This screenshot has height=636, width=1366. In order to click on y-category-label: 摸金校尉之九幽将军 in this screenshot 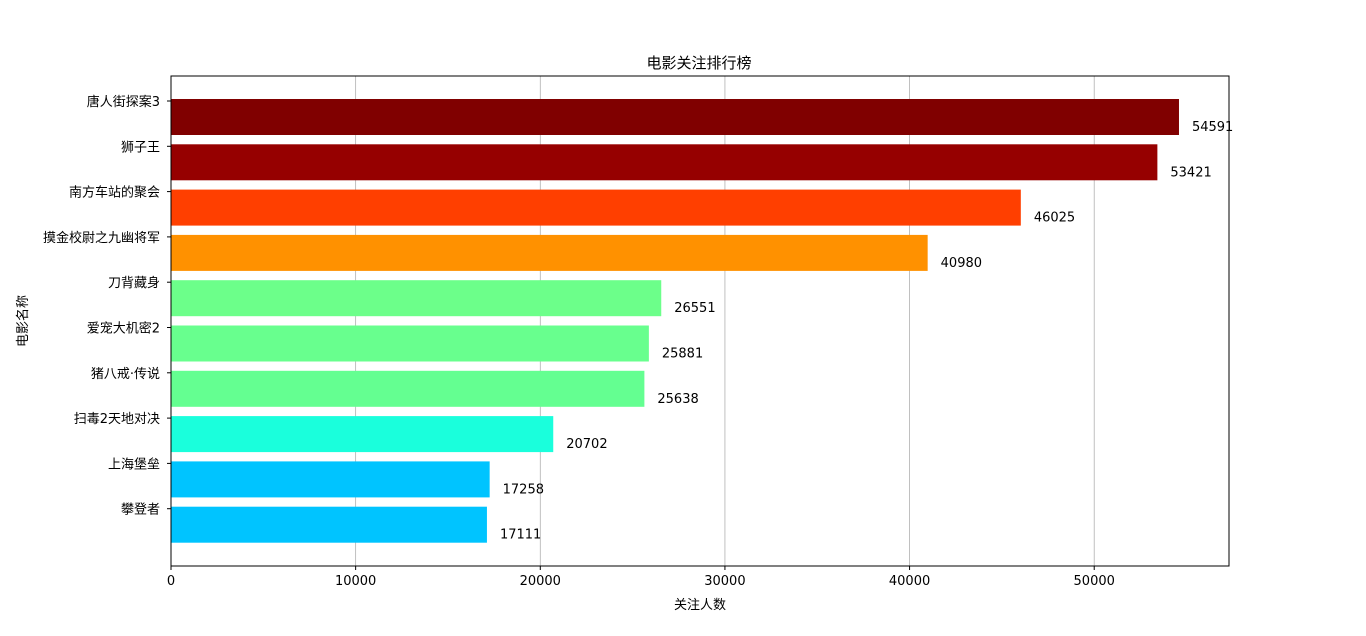, I will do `click(101, 238)`.